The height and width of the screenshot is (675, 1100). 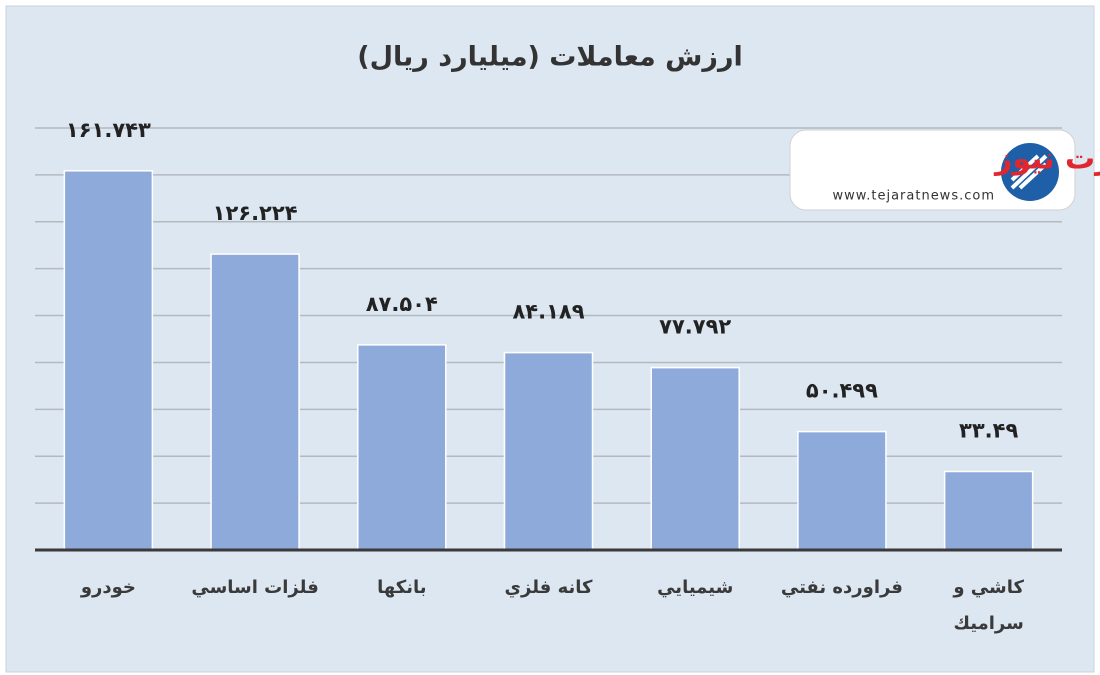 What do you see at coordinates (548, 587) in the screenshot?
I see `x-tick-label: كانه فلزي` at bounding box center [548, 587].